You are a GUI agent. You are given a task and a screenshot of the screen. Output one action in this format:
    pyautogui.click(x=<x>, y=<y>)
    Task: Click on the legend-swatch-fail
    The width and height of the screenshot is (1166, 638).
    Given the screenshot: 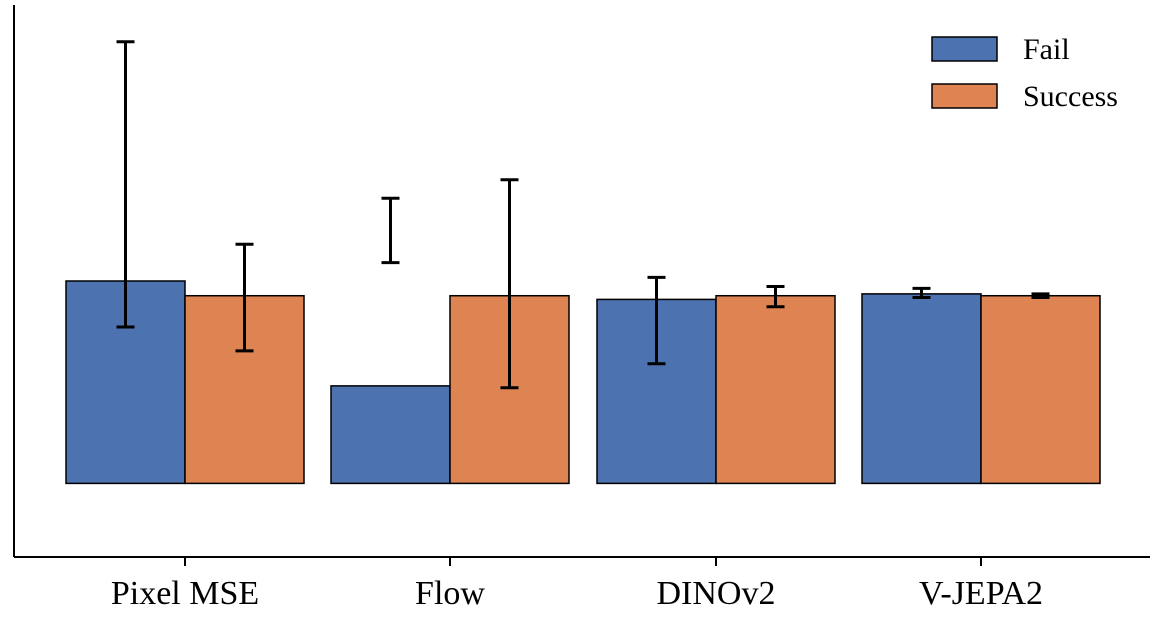 What is the action you would take?
    pyautogui.click(x=964, y=49)
    